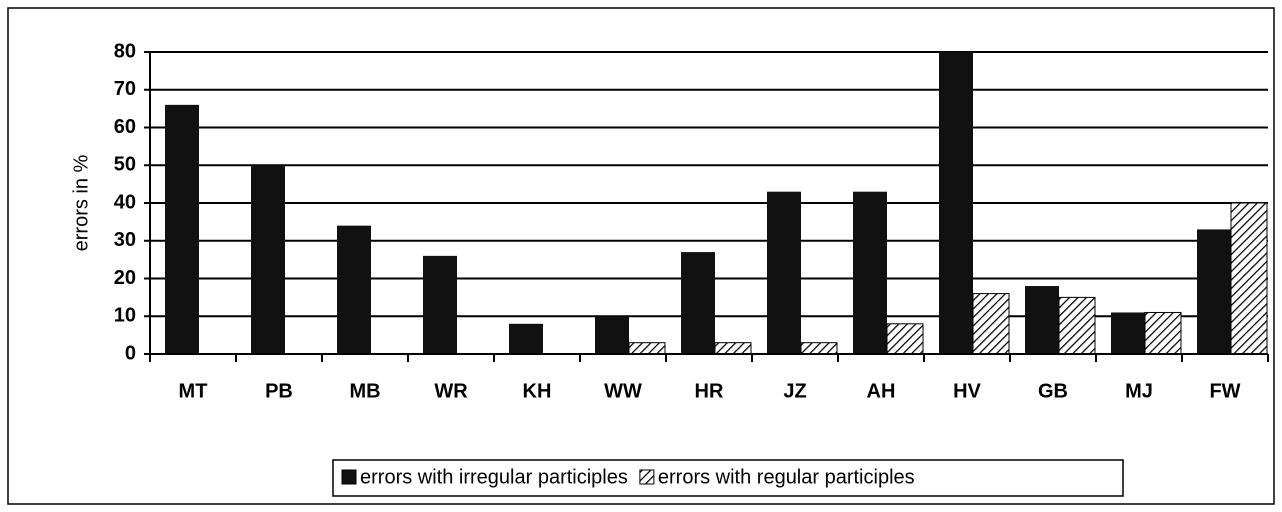 The width and height of the screenshot is (1282, 512). What do you see at coordinates (125, 165) in the screenshot?
I see `y-tick-label: 50` at bounding box center [125, 165].